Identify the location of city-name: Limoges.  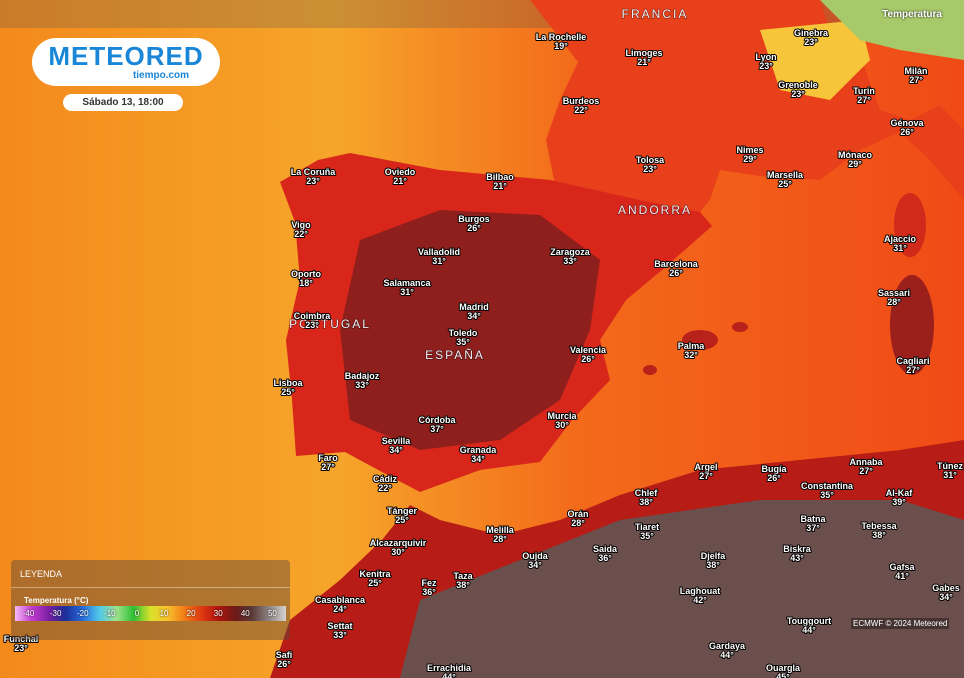
(643, 53).